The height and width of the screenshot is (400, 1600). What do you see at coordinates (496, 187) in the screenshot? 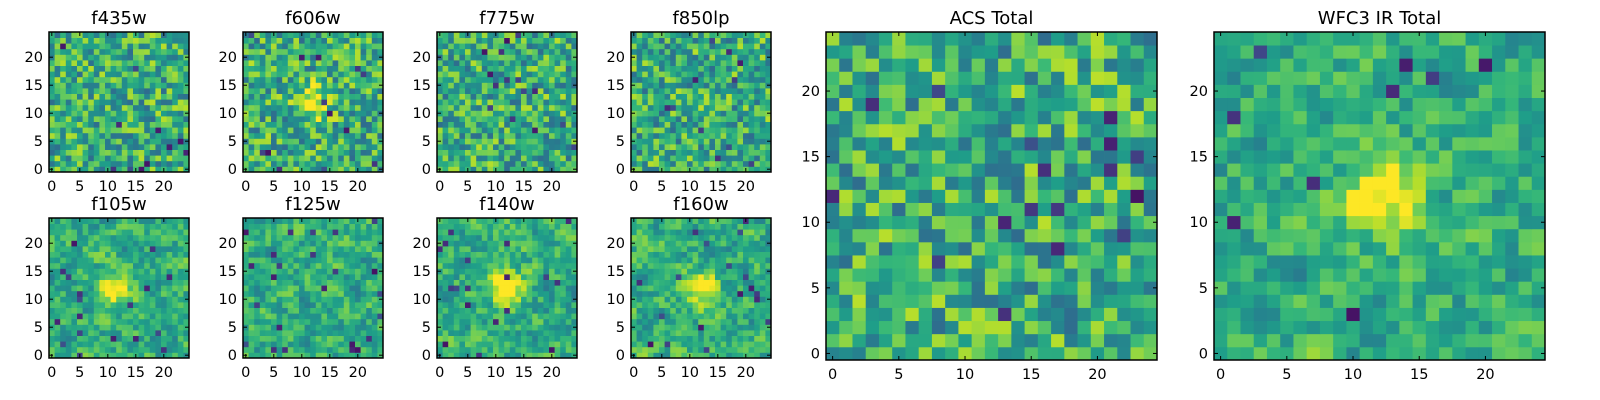
I see `x-tick-label: 10` at bounding box center [496, 187].